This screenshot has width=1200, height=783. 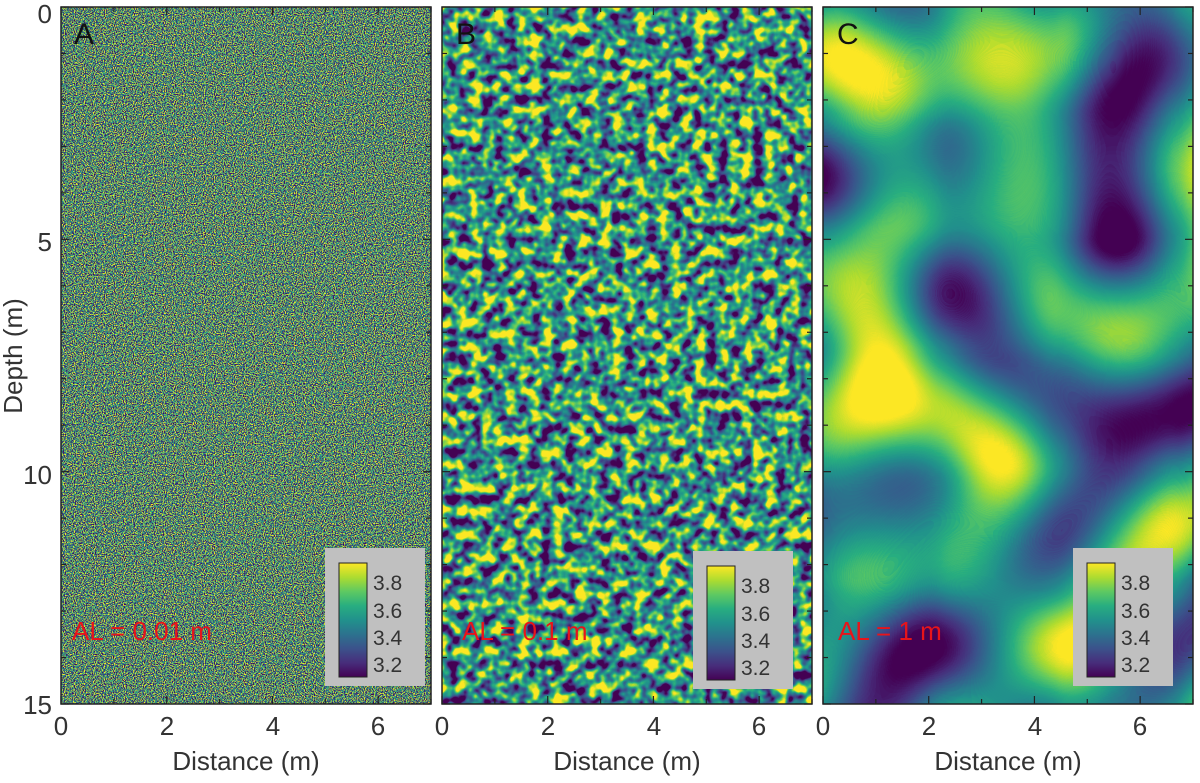 What do you see at coordinates (466, 34) in the screenshot?
I see `panel-label: B` at bounding box center [466, 34].